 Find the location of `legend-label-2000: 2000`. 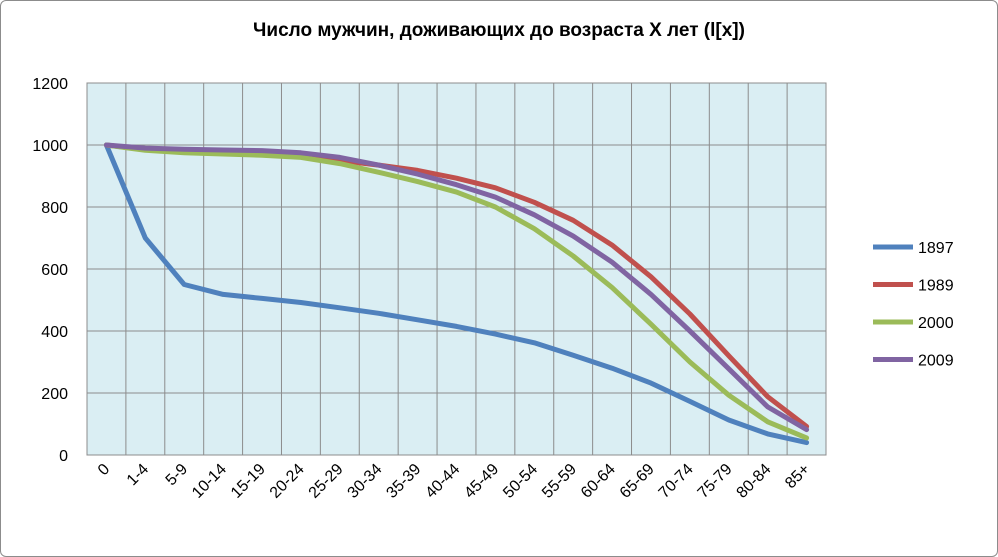

legend-label-2000: 2000 is located at coordinates (936, 323).